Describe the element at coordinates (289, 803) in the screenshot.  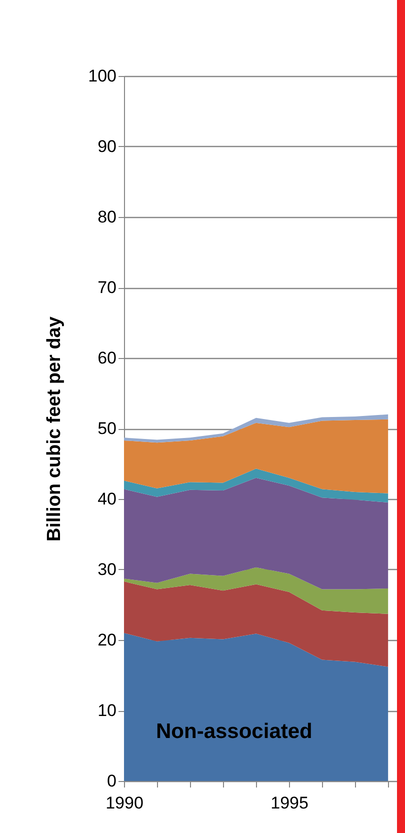
I see `x-tick-label: 1995` at that location.